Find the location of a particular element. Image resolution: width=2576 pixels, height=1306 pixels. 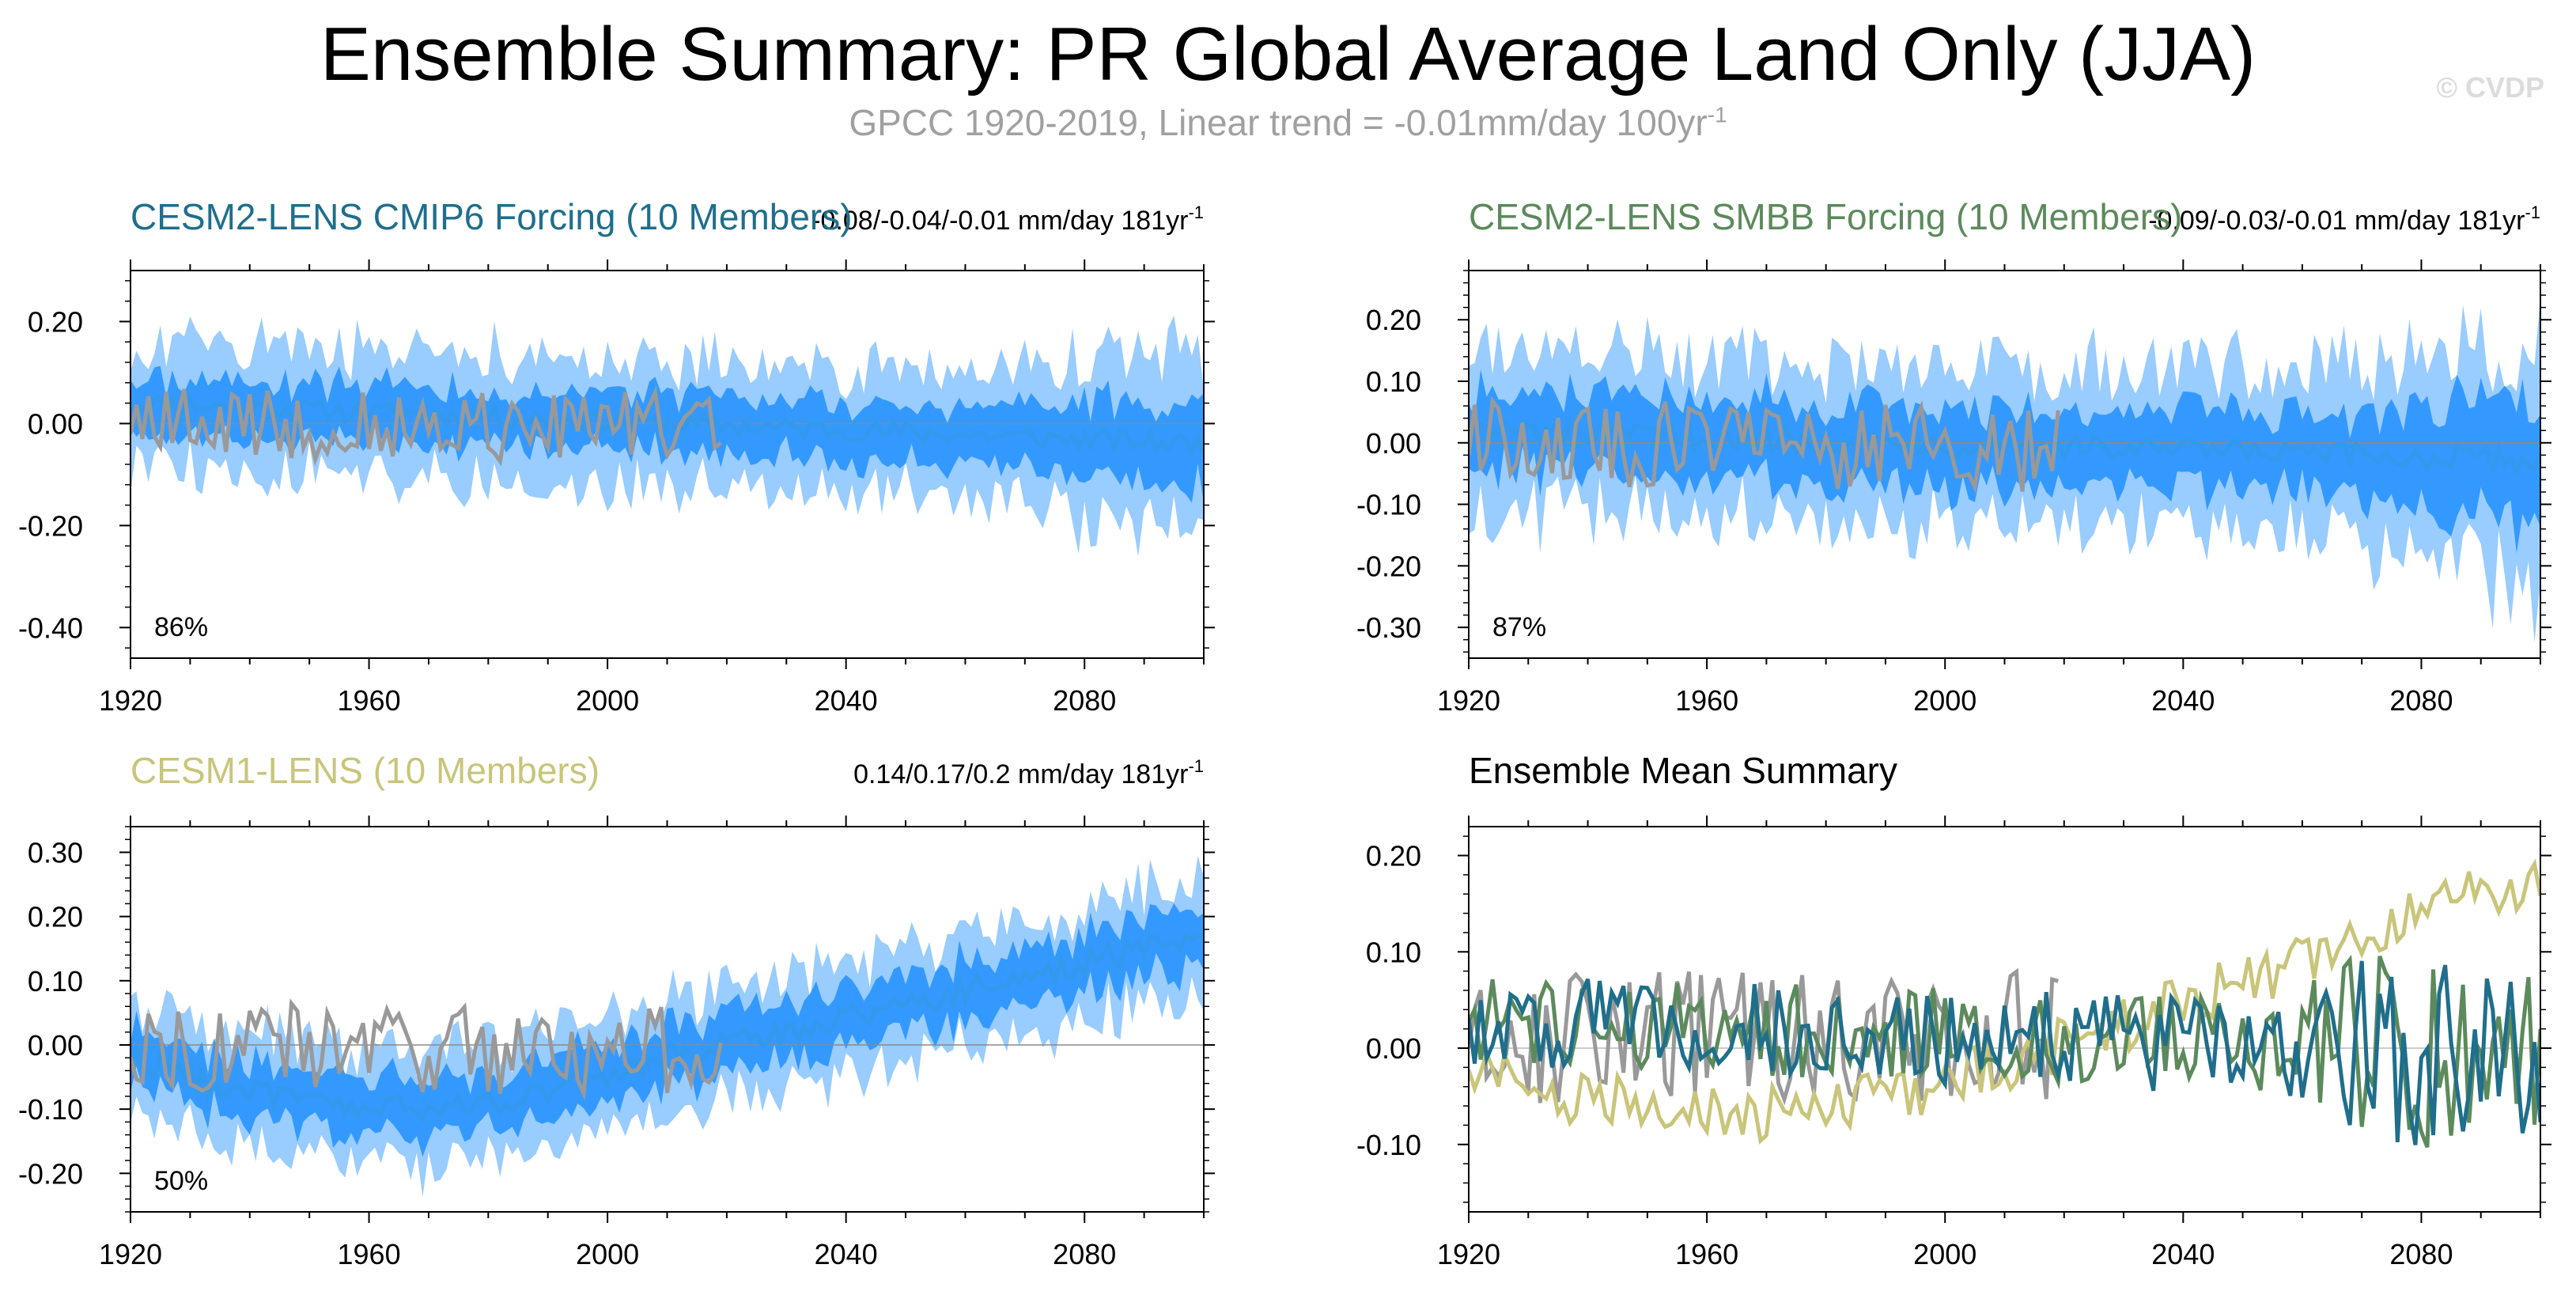

panel-title: CESM1-LENS (10 Members) is located at coordinates (365, 770).